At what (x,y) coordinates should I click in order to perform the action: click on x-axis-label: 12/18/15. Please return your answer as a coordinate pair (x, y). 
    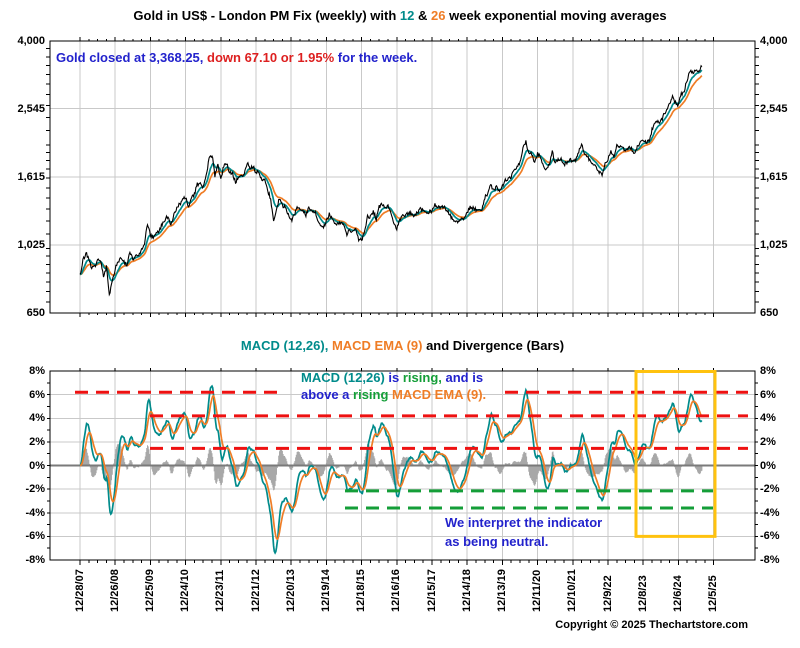
    Looking at the image, I should click on (361, 590).